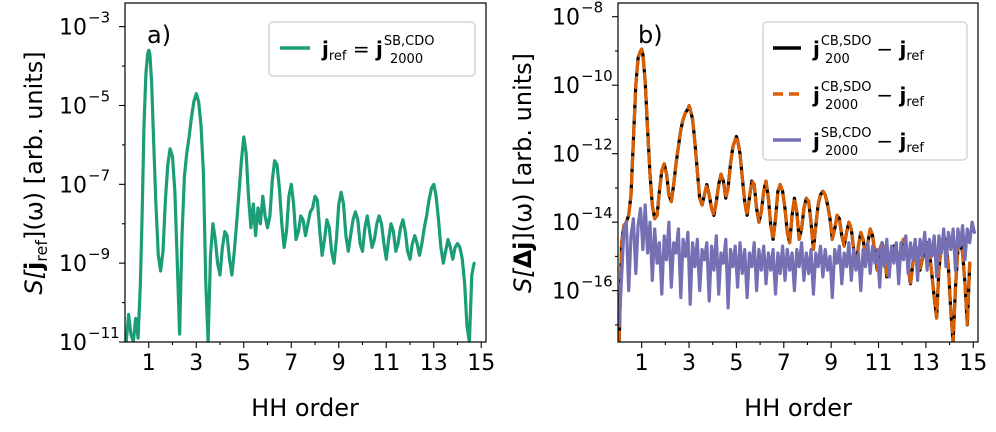 The image size is (996, 432). Describe the element at coordinates (926, 363) in the screenshot. I see `panel-b-x-tick-label: 13` at that location.